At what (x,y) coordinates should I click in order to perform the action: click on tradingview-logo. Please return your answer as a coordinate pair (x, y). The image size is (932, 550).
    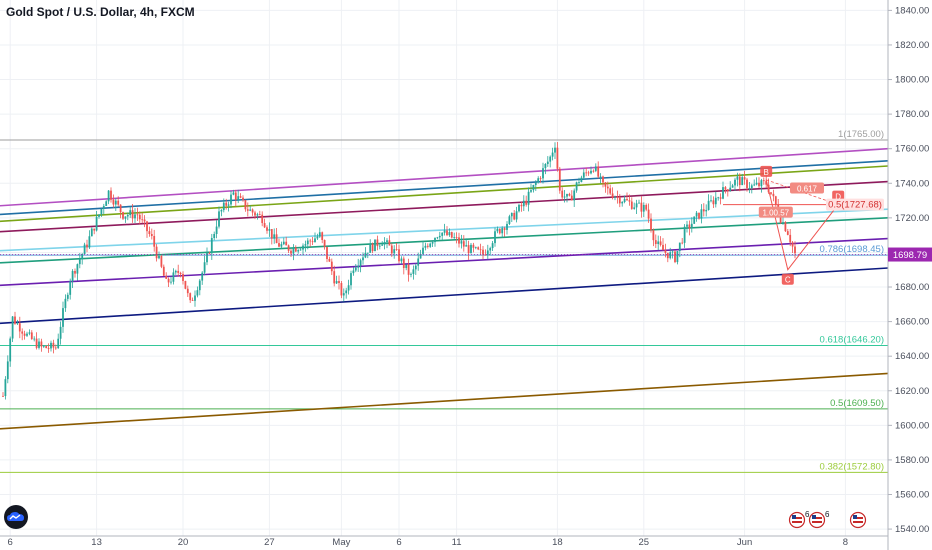
    Looking at the image, I should click on (16, 517).